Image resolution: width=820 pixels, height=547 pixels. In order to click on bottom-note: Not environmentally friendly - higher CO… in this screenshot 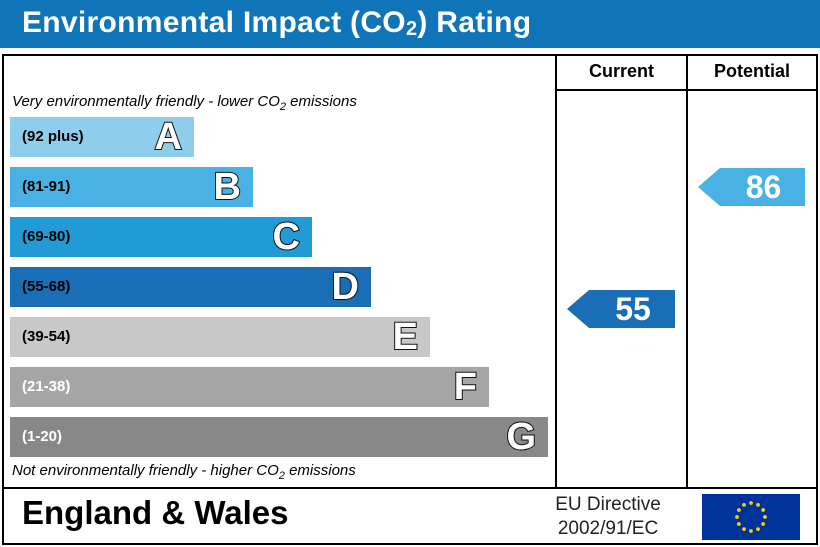, I will do `click(184, 472)`.